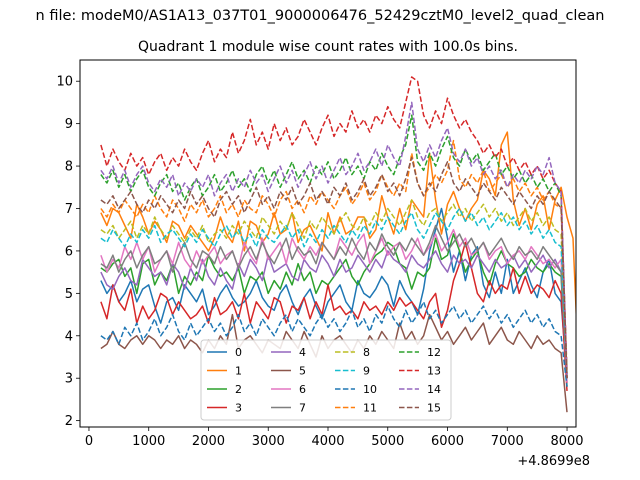 This screenshot has height=480, width=640. What do you see at coordinates (69, 209) in the screenshot?
I see `y-tick-label: 7` at bounding box center [69, 209].